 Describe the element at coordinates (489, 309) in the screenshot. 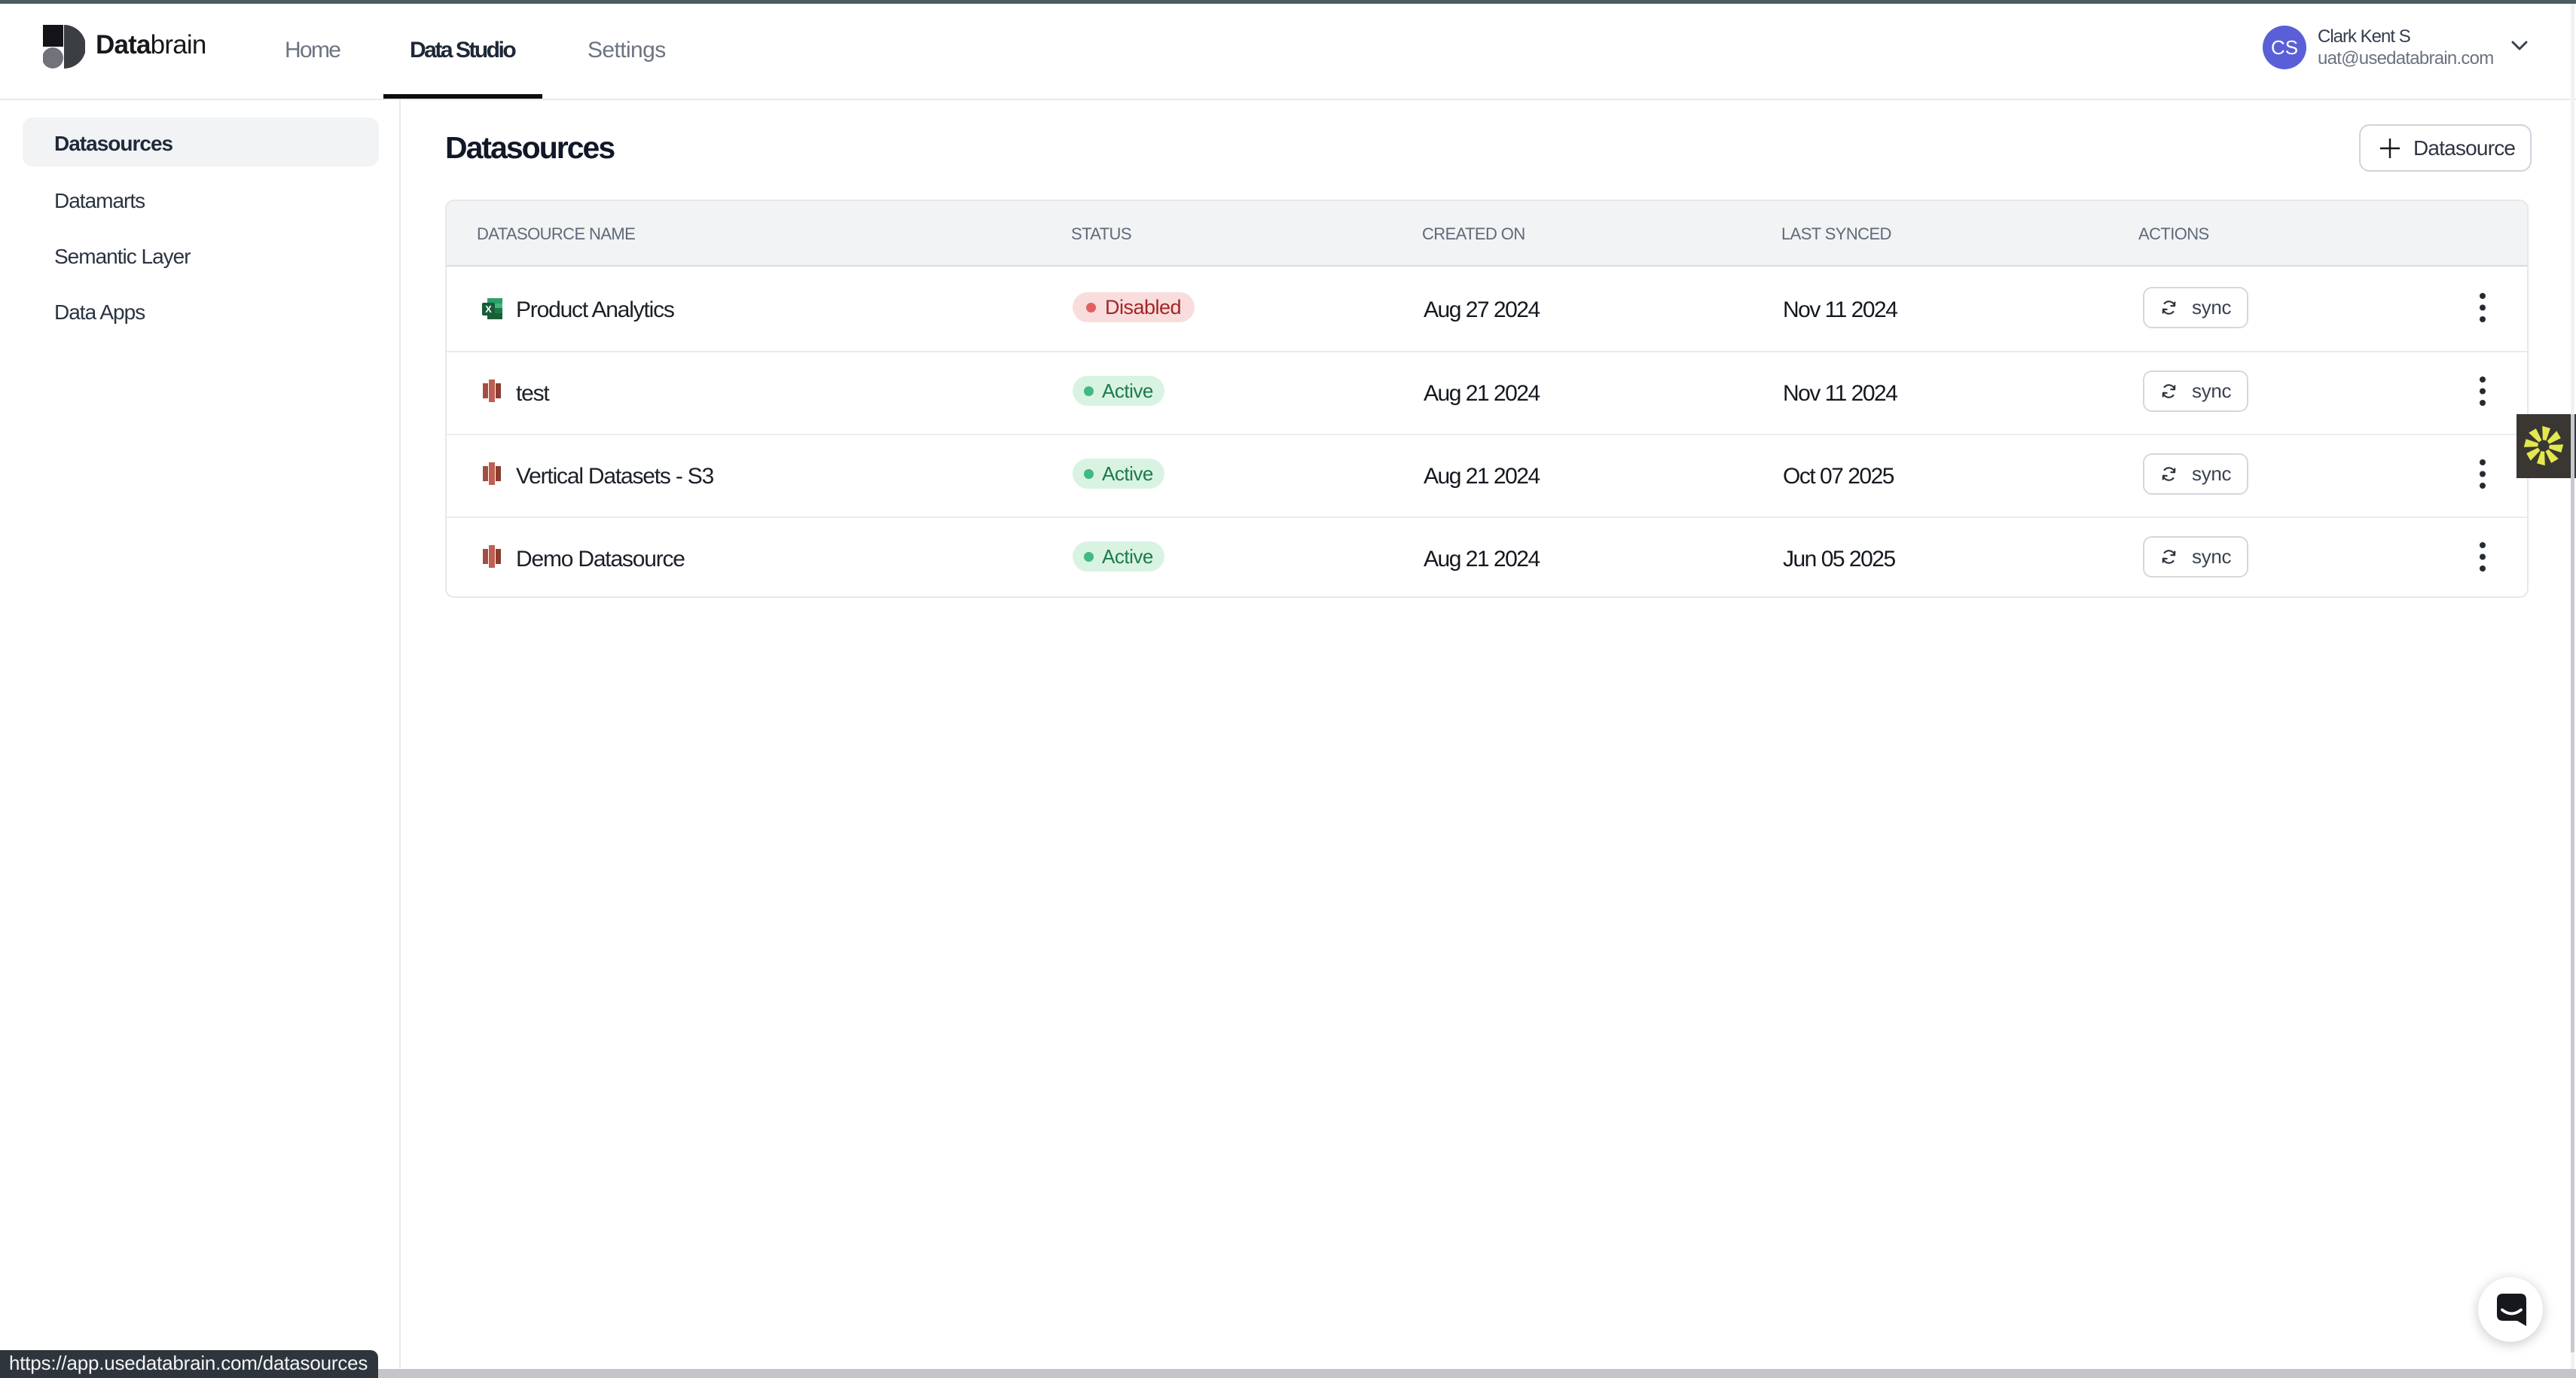

I see `svg-text: X` at that location.